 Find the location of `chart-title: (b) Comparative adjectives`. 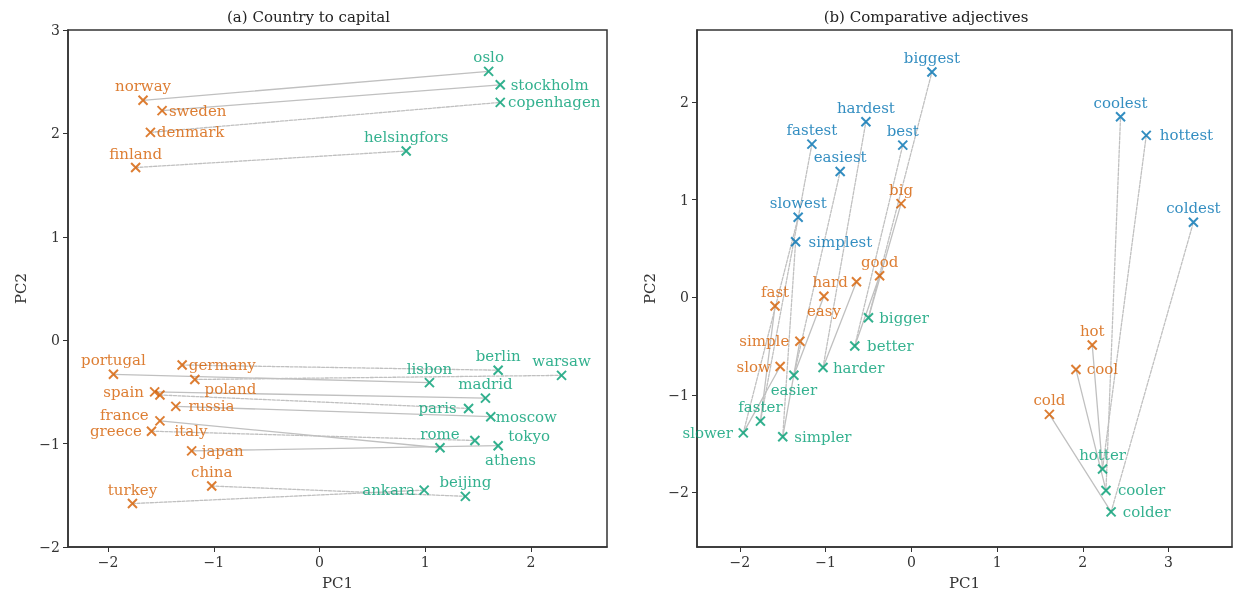

chart-title: (b) Comparative adjectives is located at coordinates (926, 16).